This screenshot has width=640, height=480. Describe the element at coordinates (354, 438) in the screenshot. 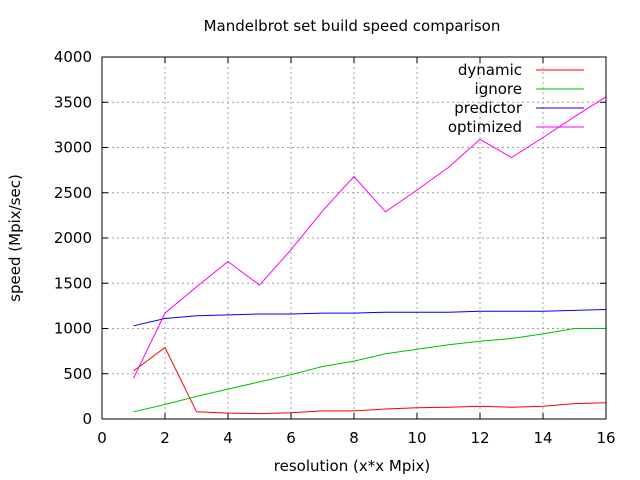

I see `x-tick-label: 8` at that location.